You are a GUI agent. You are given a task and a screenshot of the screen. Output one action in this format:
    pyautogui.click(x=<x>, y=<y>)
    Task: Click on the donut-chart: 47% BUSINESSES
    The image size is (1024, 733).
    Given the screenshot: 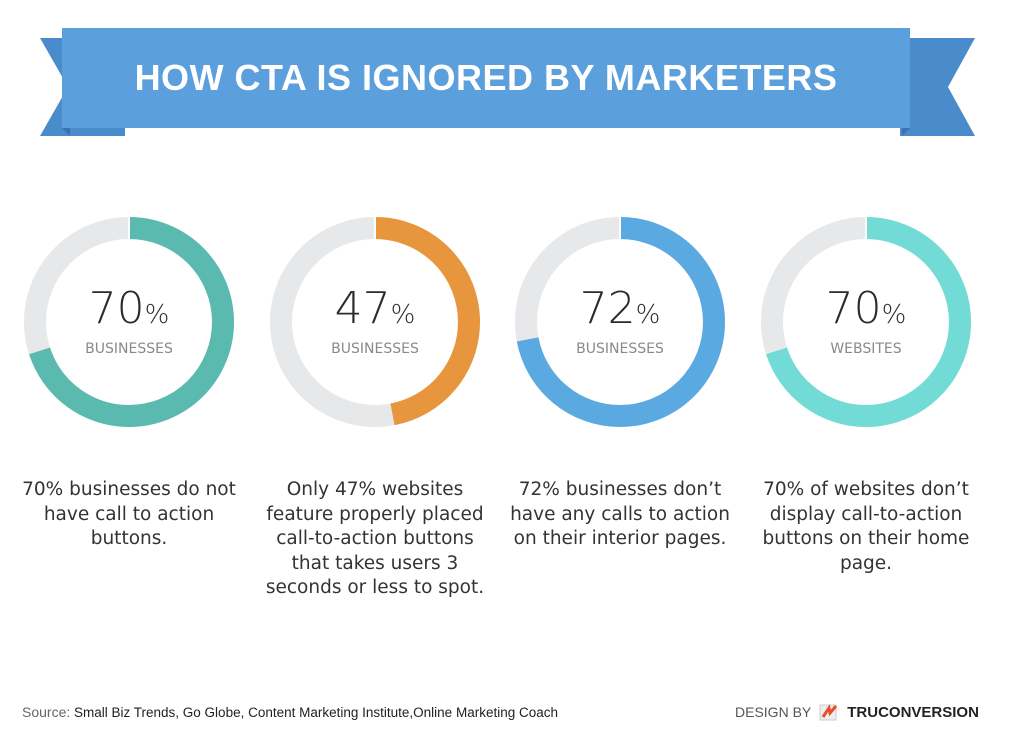 What is the action you would take?
    pyautogui.click(x=375, y=322)
    